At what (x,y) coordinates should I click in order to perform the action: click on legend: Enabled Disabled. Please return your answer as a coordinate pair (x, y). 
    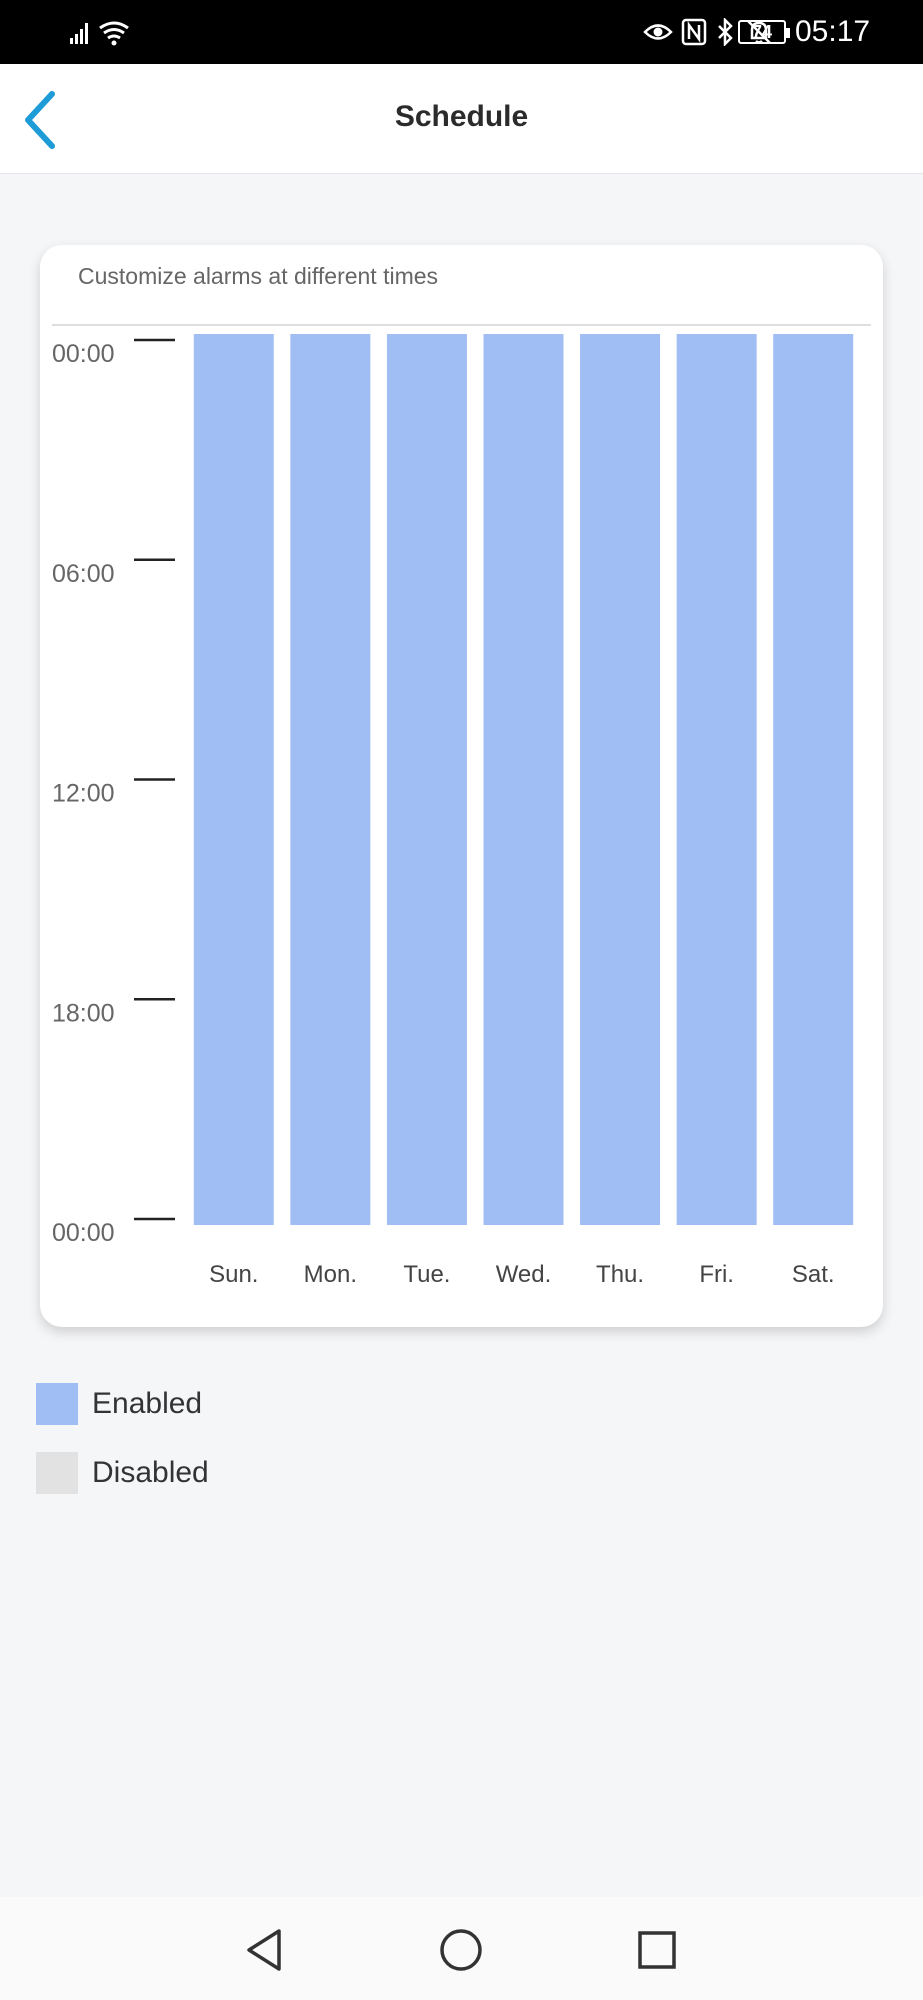
    Looking at the image, I should click on (122, 1452).